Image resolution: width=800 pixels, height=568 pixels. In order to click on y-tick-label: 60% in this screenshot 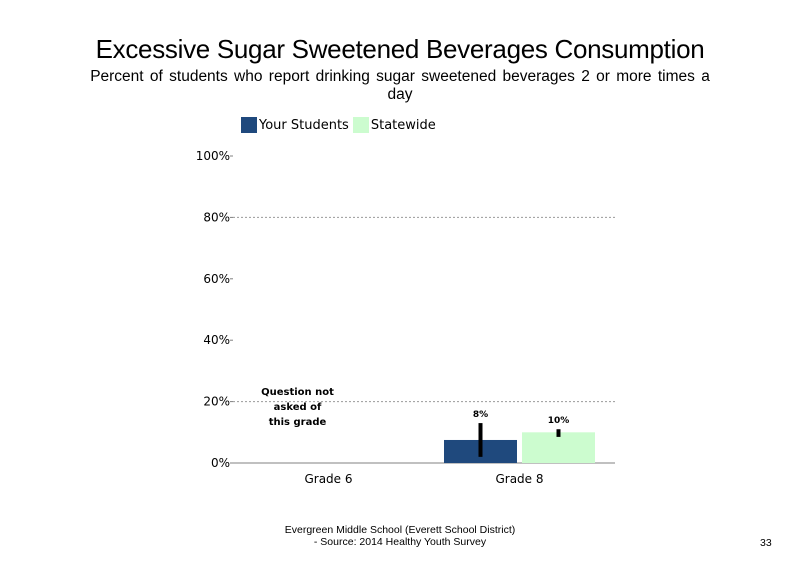, I will do `click(216, 279)`.